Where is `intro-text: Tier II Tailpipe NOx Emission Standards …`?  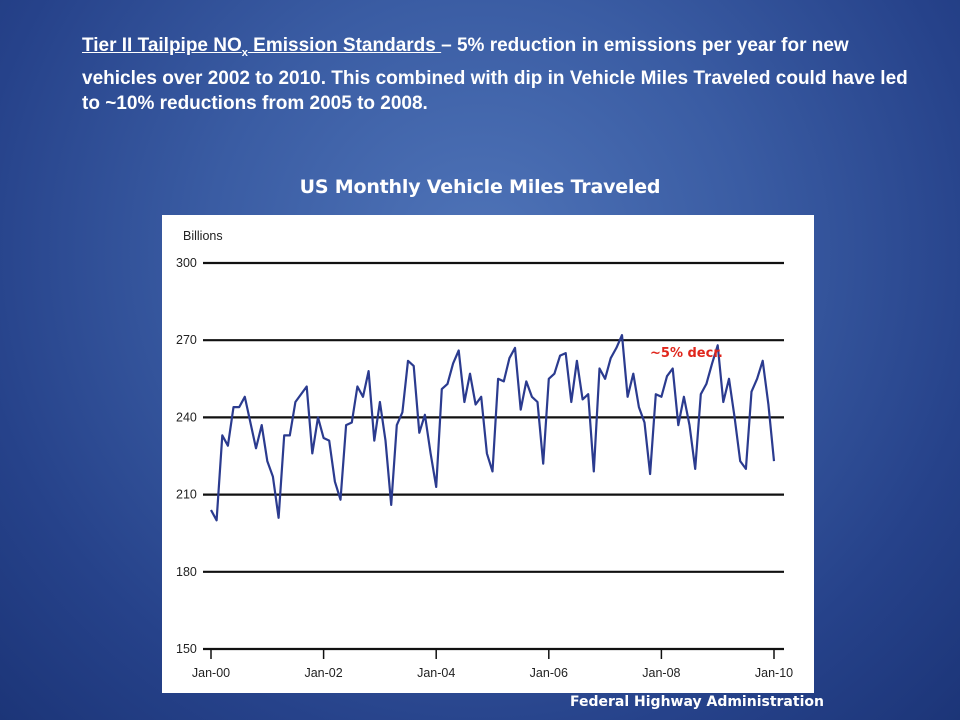
intro-text: Tier II Tailpipe NOx Emission Standards … is located at coordinates (502, 74).